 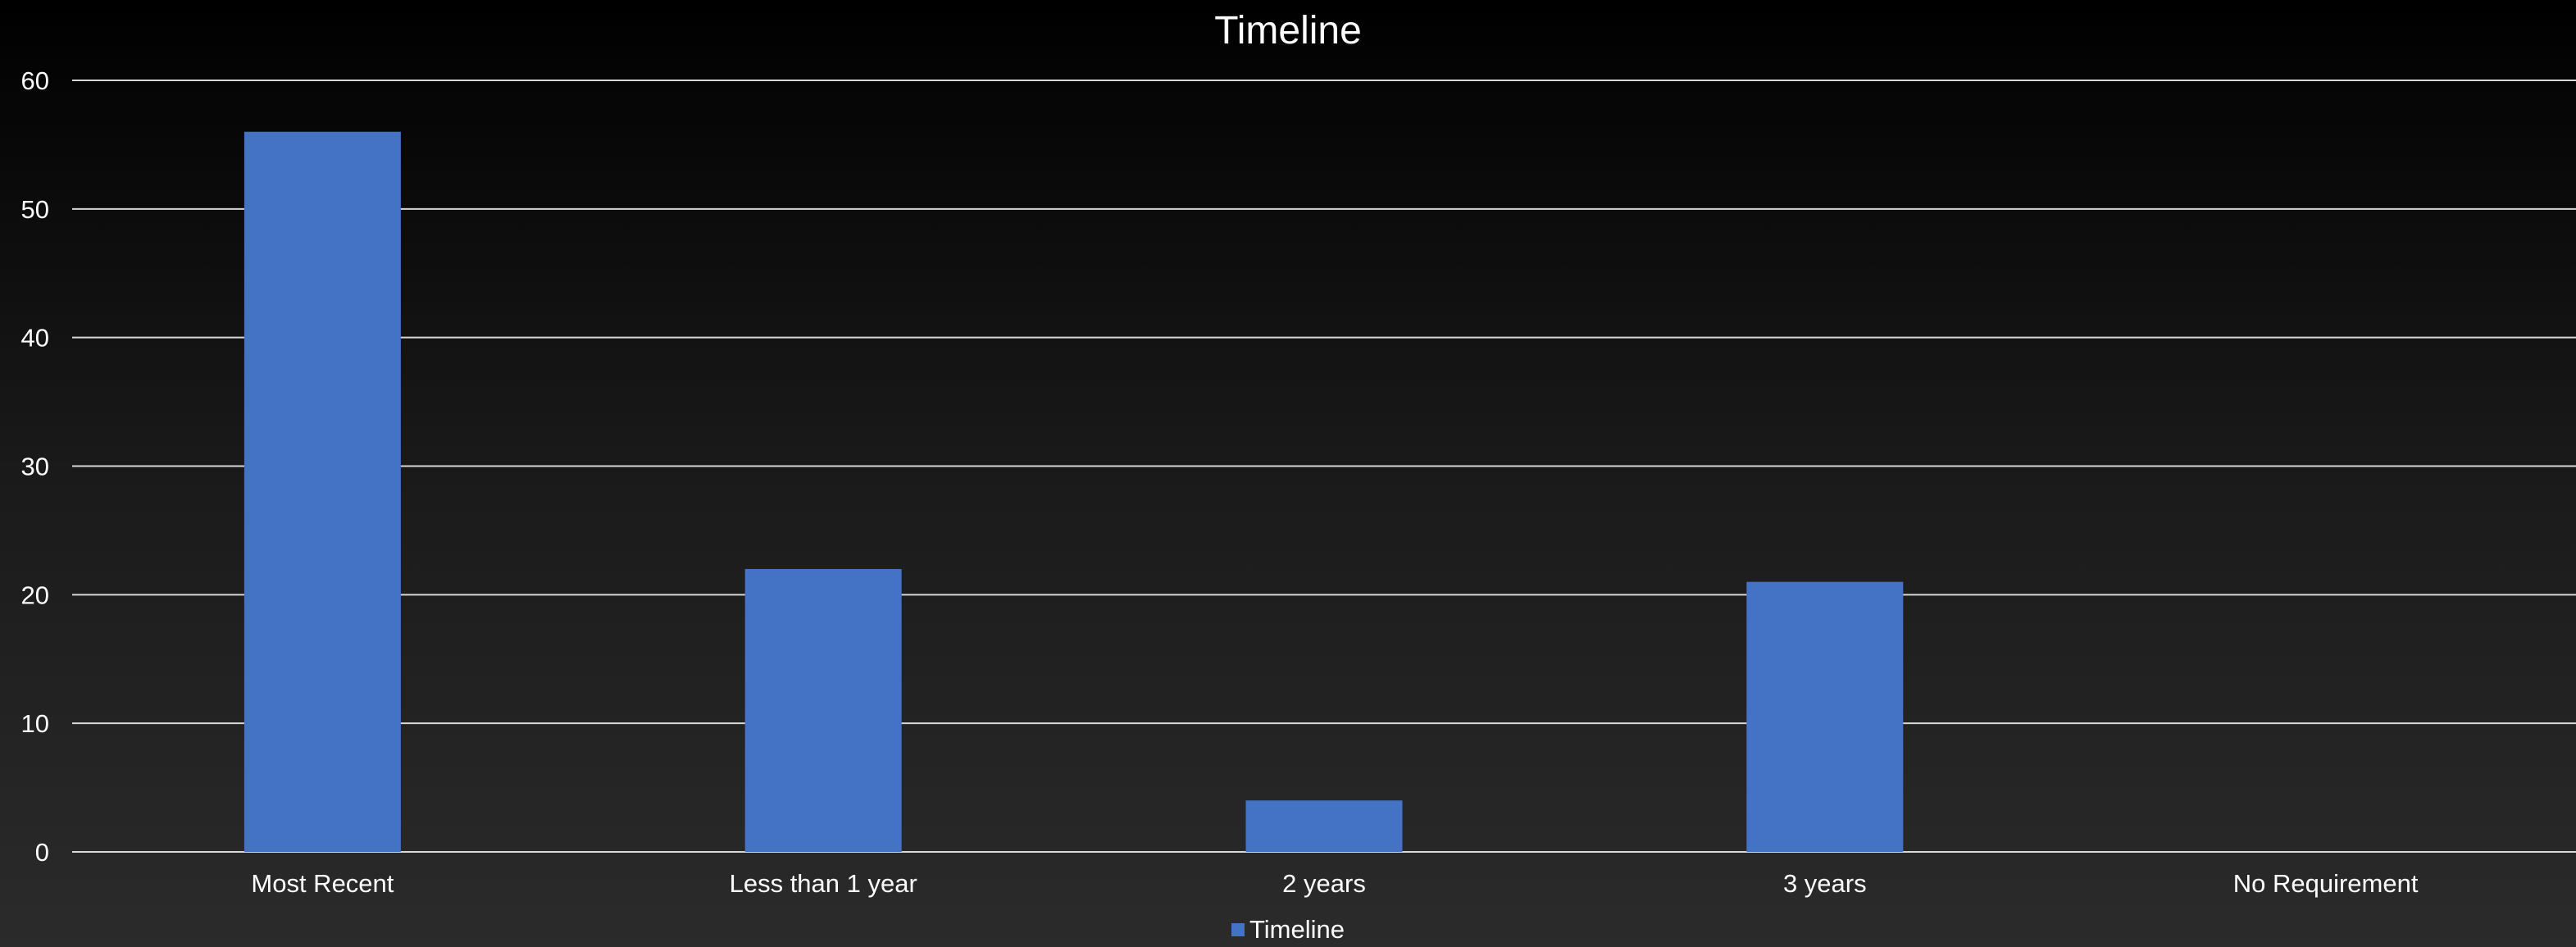 I want to click on legend-swatch, so click(x=1238, y=929).